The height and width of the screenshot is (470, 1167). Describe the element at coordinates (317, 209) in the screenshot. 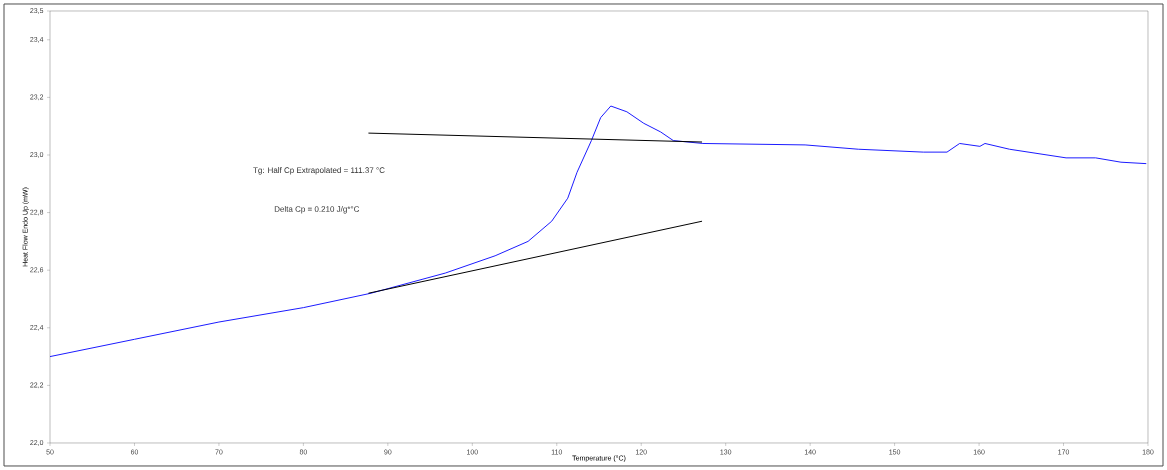

I see `annotation: Delta Cp = 0.210 J/g*°C` at that location.